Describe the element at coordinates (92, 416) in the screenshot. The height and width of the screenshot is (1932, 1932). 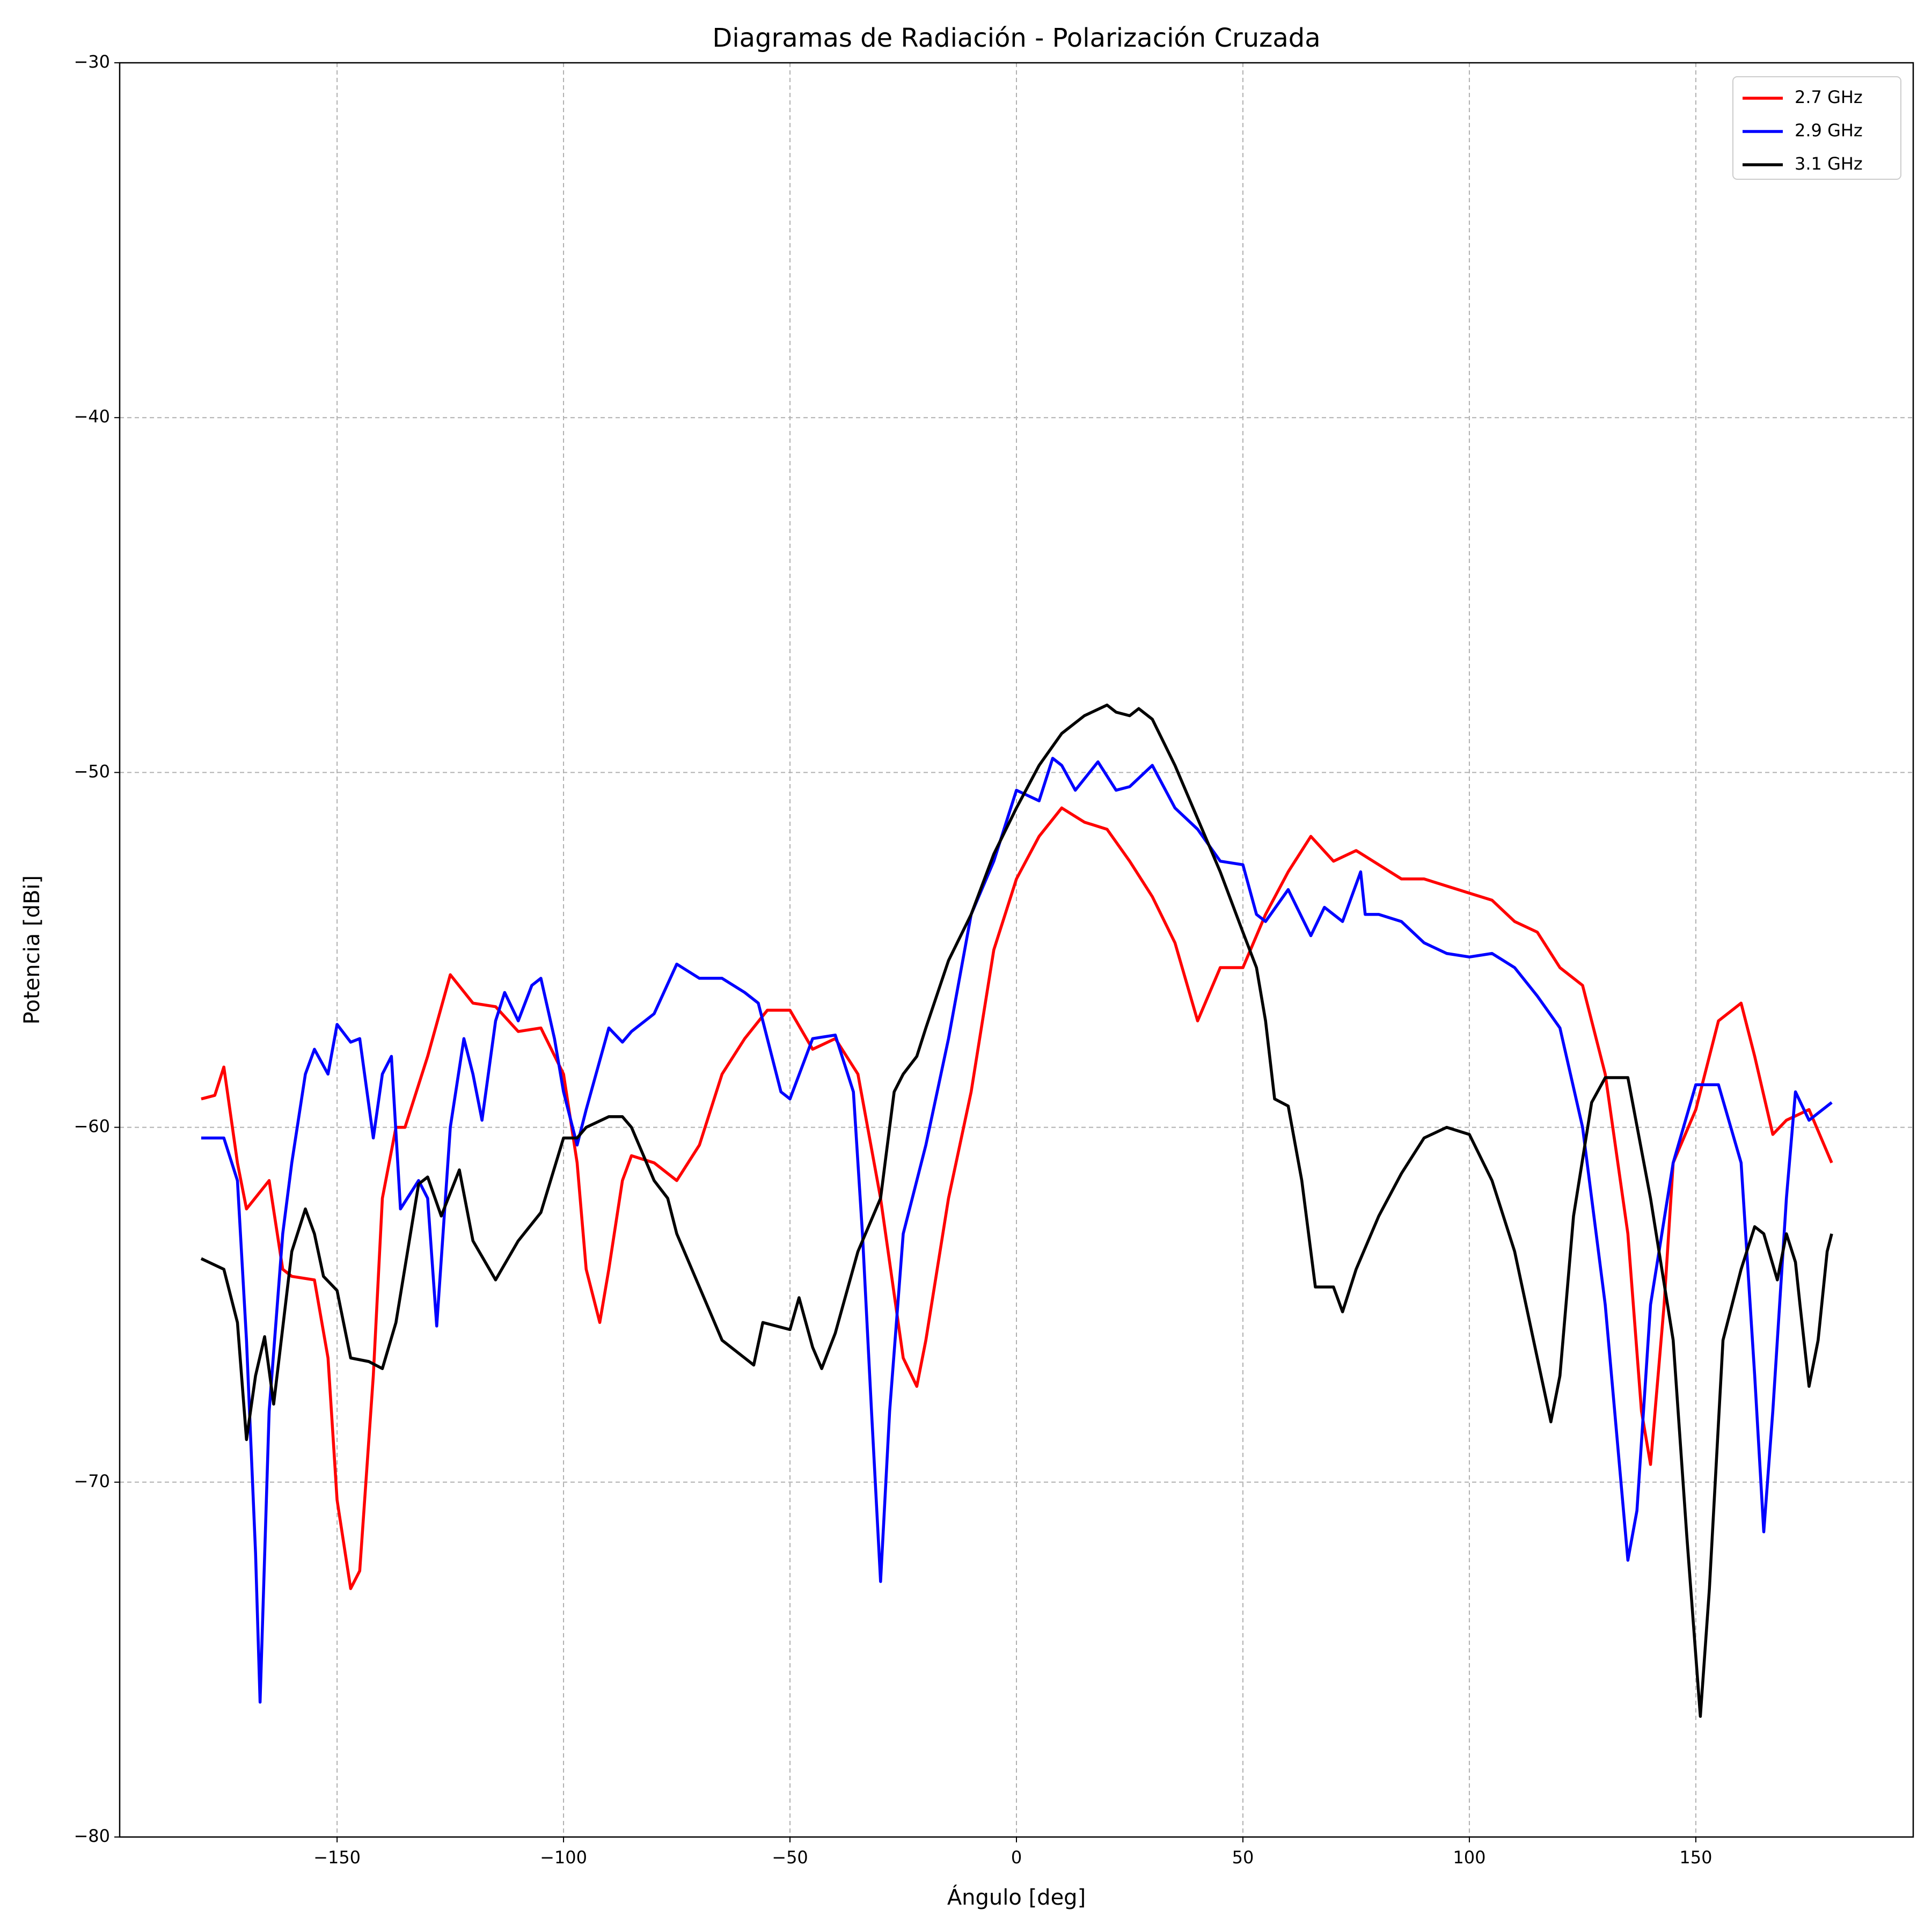
I see `y-tick-label: −40` at that location.